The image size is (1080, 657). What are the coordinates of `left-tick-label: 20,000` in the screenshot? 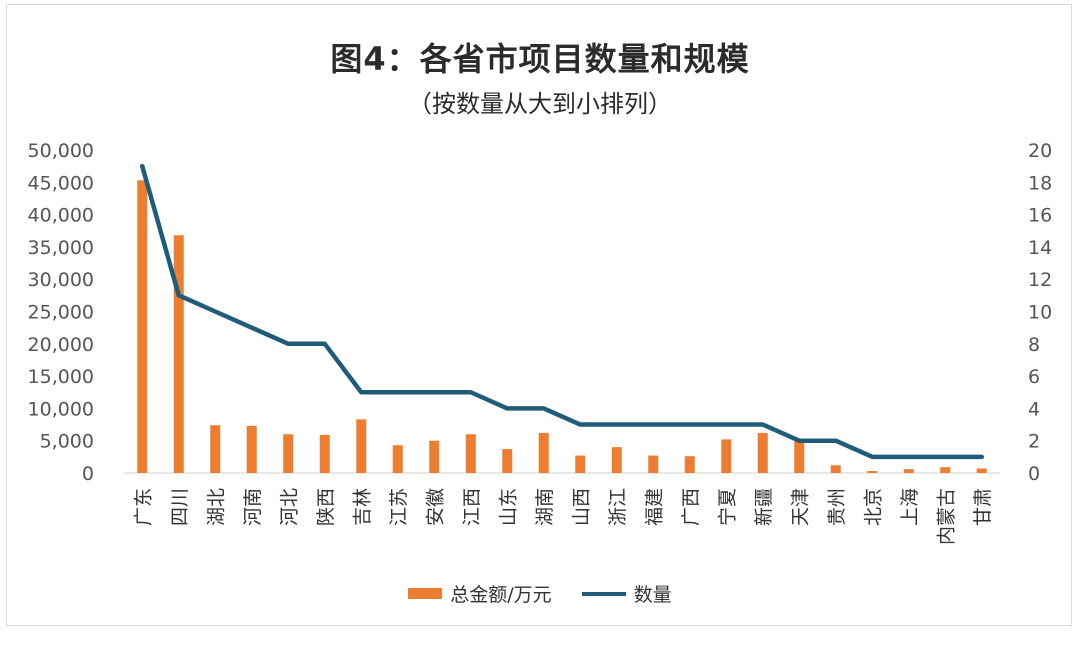 It's located at (61, 345).